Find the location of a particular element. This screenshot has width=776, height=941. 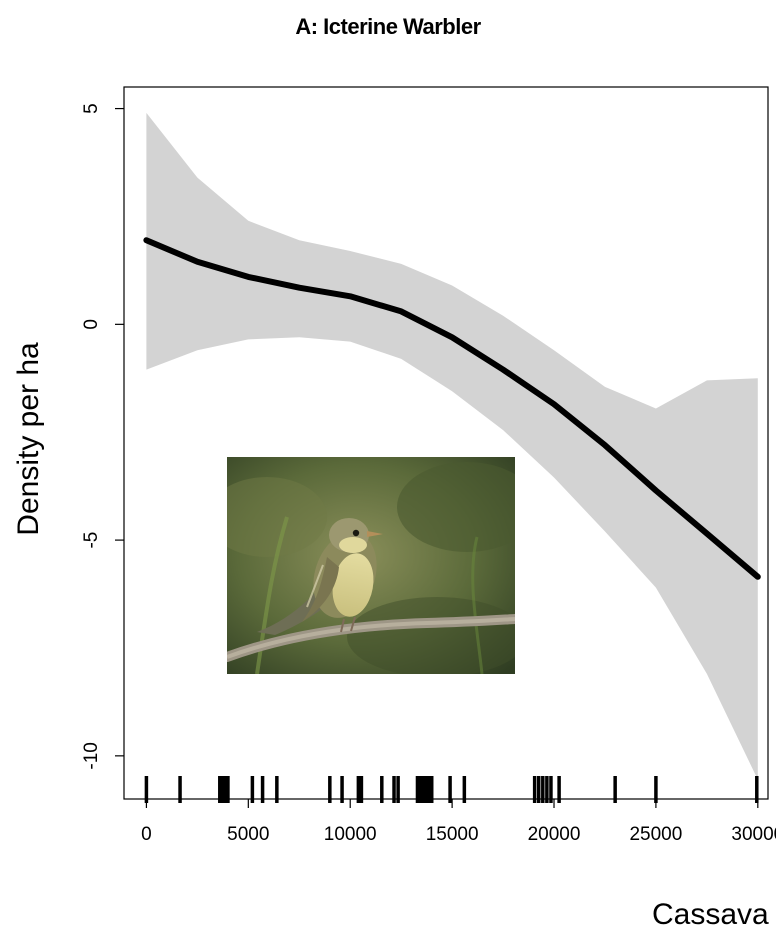

x-tick-label: 25000 is located at coordinates (655, 834).